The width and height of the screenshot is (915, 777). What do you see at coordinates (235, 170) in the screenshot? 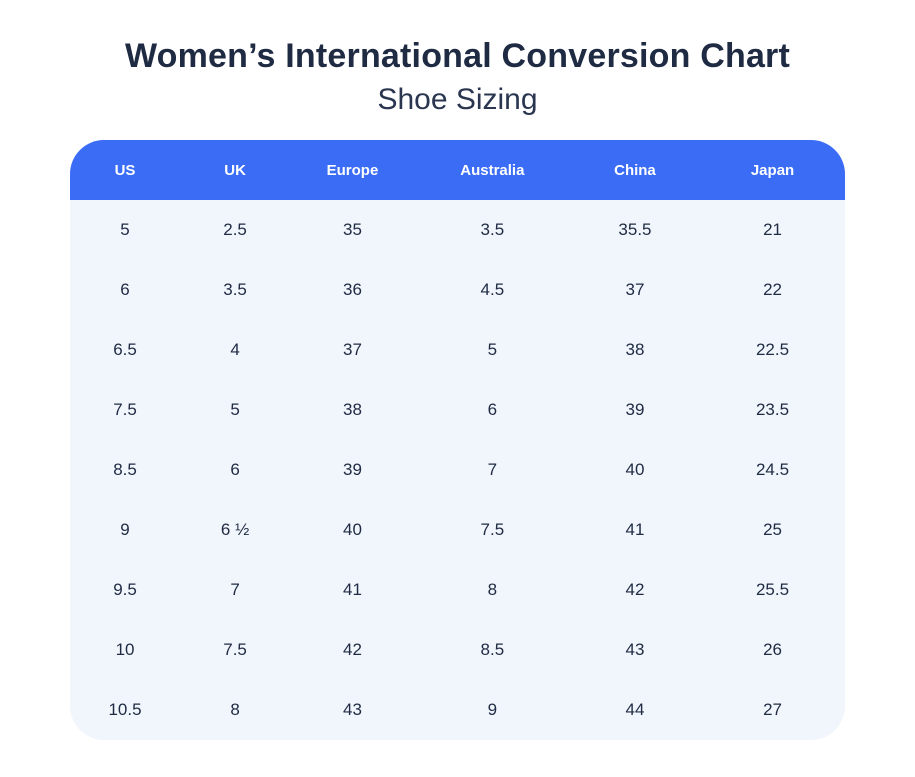
I see `column-header-uk: UK` at bounding box center [235, 170].